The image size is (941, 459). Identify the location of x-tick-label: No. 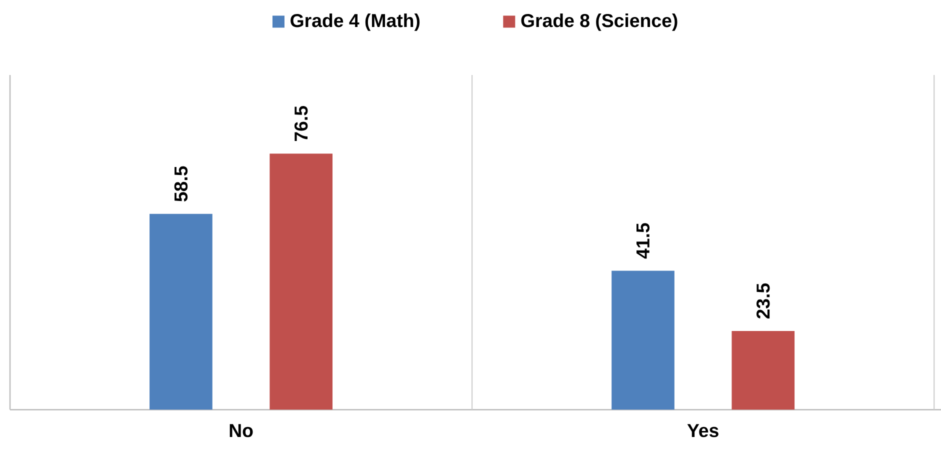
(241, 431).